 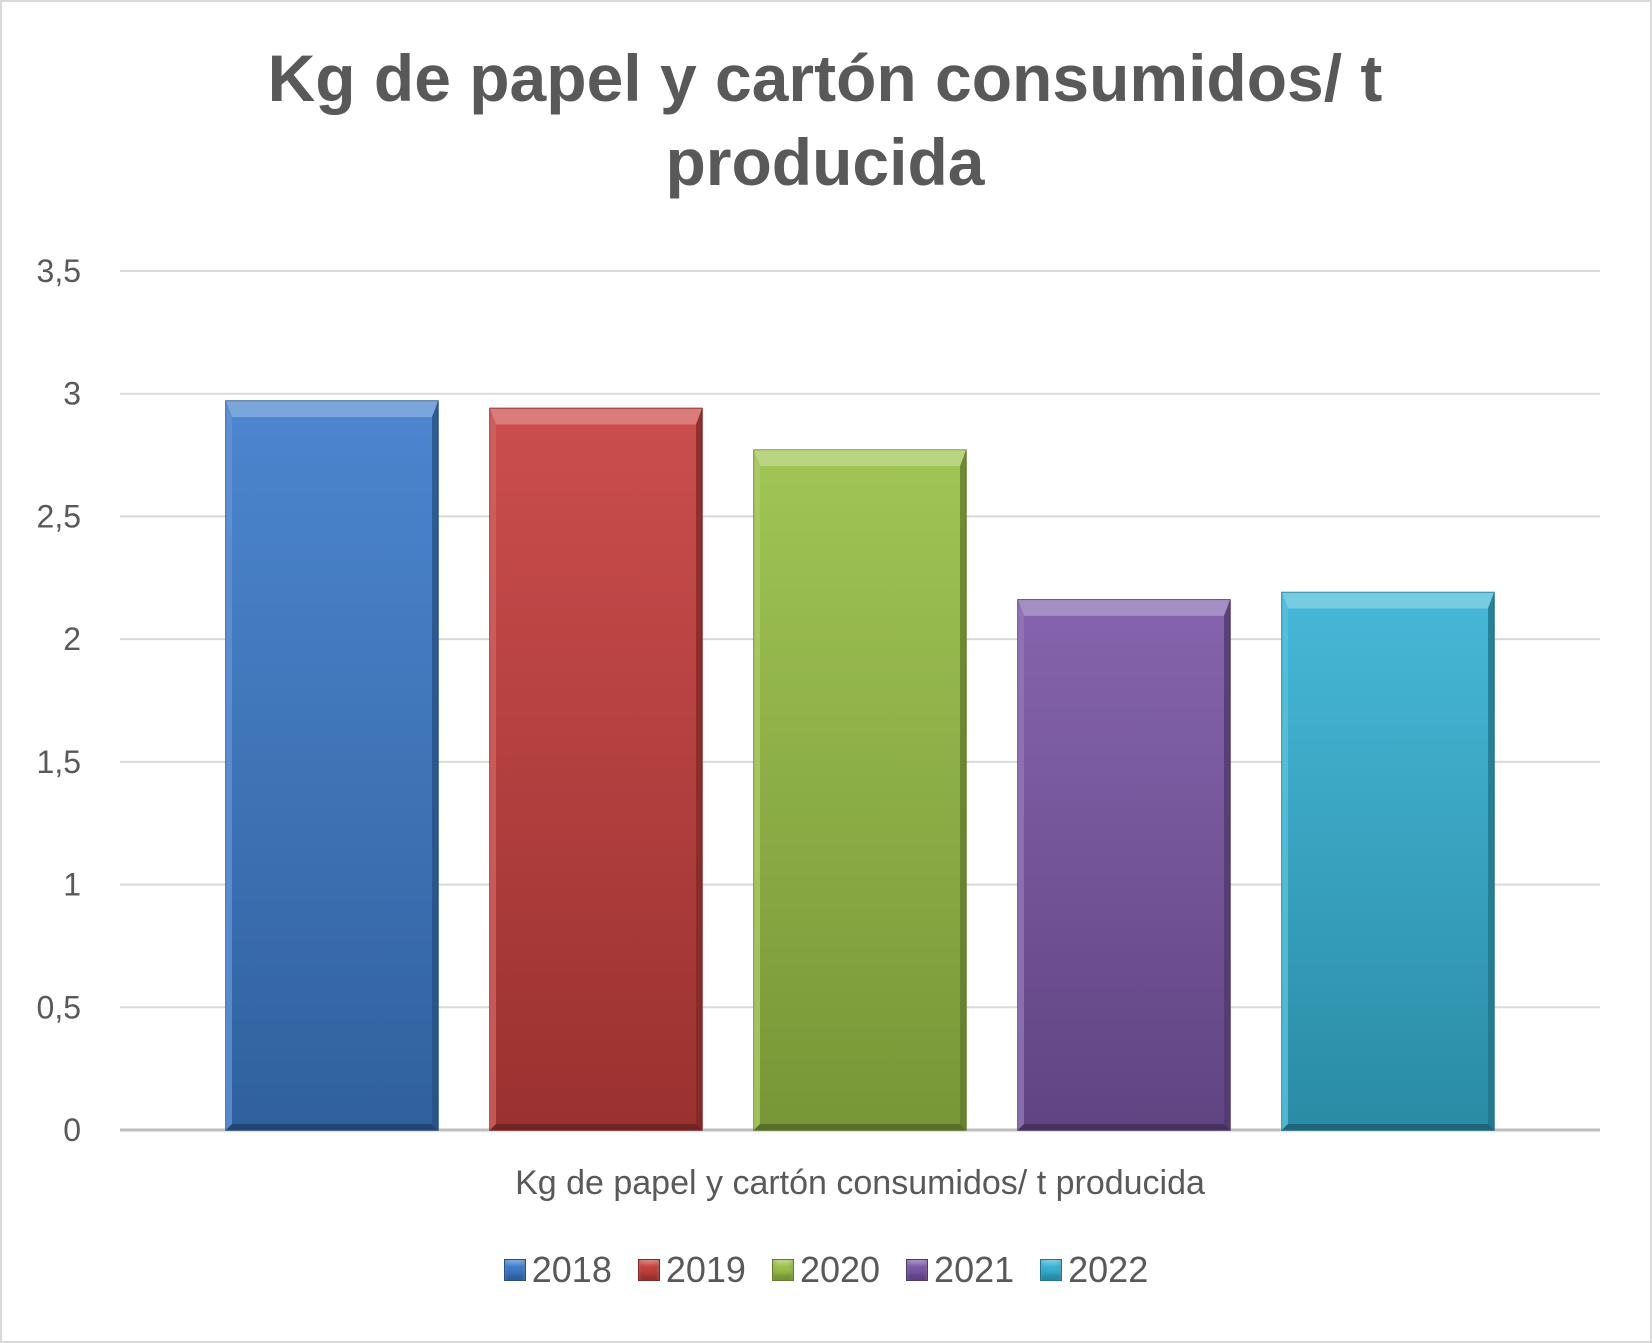 I want to click on legend-label: 2018, so click(x=571, y=1269).